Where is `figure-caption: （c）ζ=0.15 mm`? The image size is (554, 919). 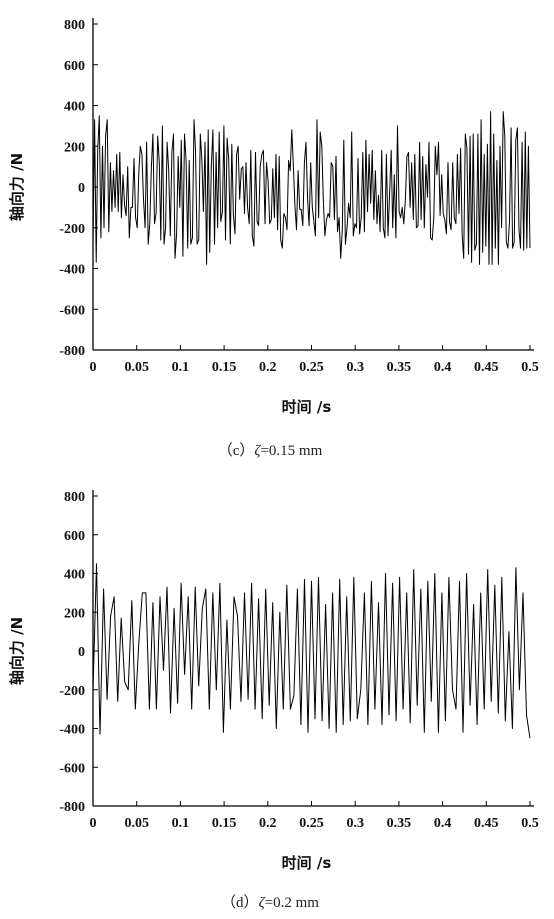 figure-caption: （c）ζ=0.15 mm is located at coordinates (270, 450).